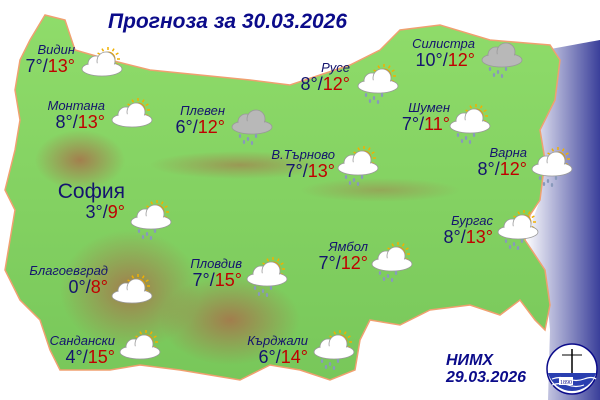  Describe the element at coordinates (202, 110) in the screenshot. I see `city-name: Плевен` at that location.